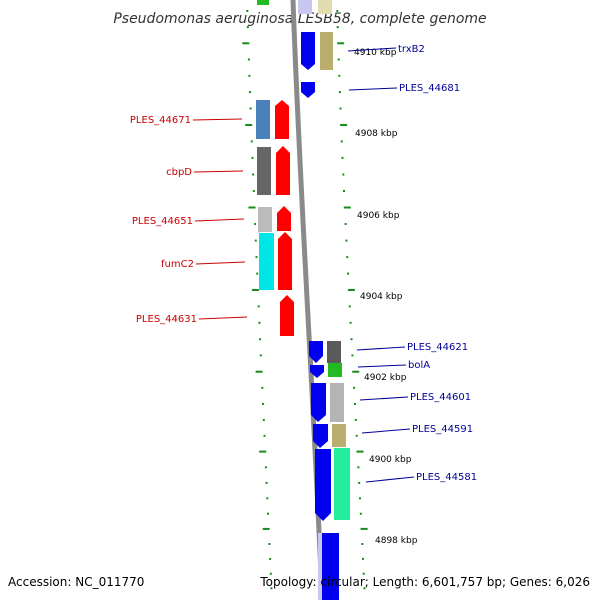 The image size is (600, 600). Describe the element at coordinates (390, 460) in the screenshot. I see `scale-label: 4900 kbp` at that location.